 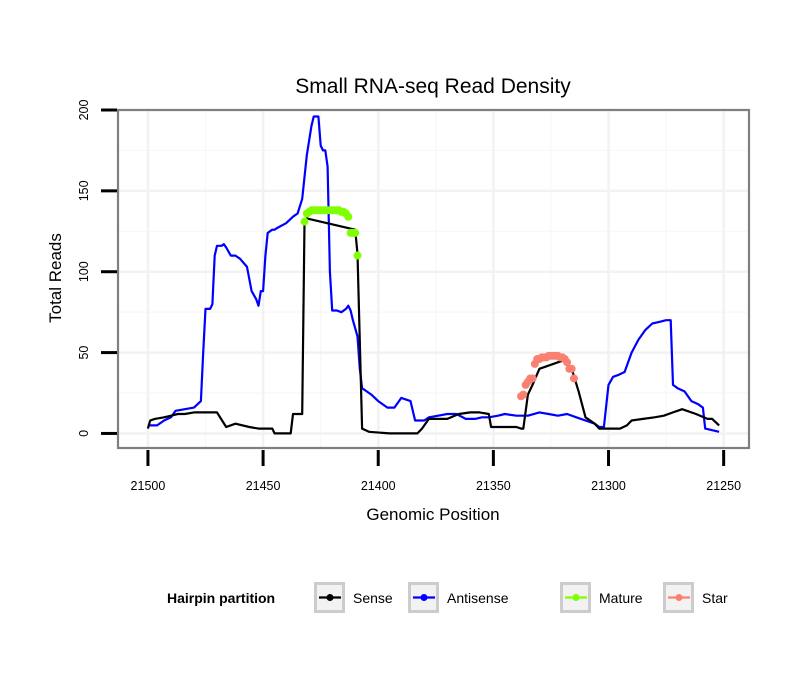 I want to click on y-tick-label: 150, so click(x=84, y=190).